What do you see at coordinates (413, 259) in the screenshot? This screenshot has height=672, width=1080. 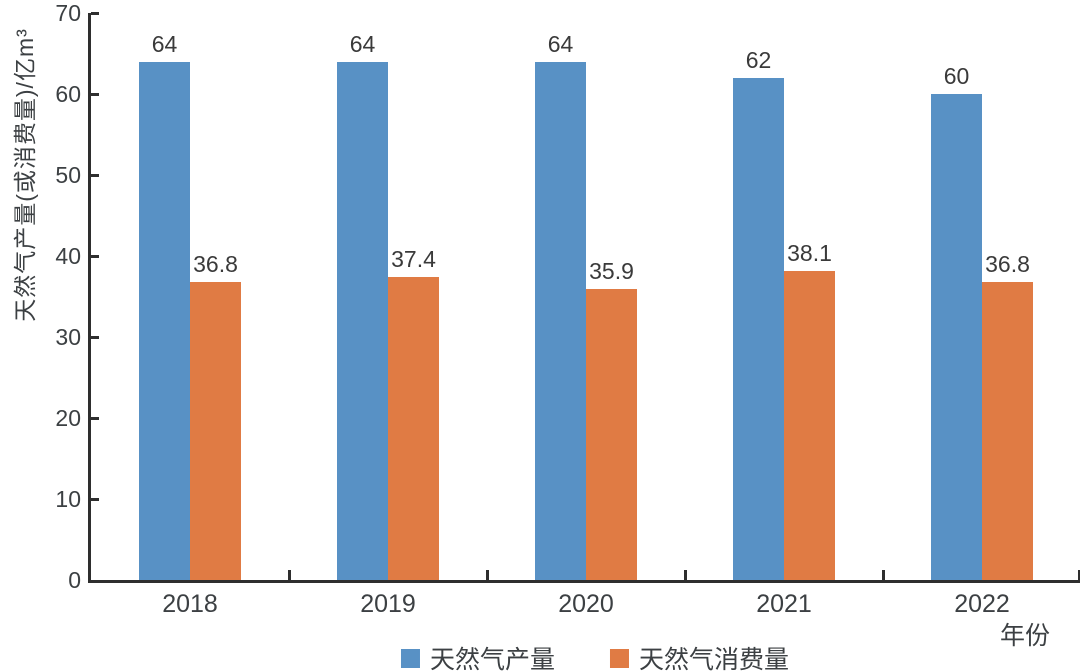 I see `bar-value-label: 37.4` at bounding box center [413, 259].